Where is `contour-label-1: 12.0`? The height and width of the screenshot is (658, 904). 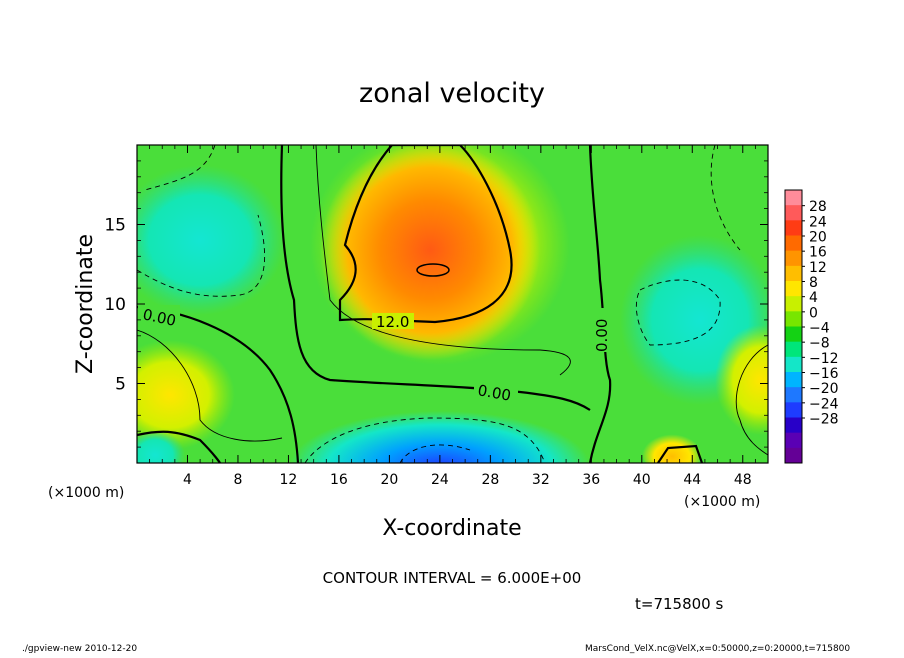
contour-label-1: 12.0 is located at coordinates (392, 322).